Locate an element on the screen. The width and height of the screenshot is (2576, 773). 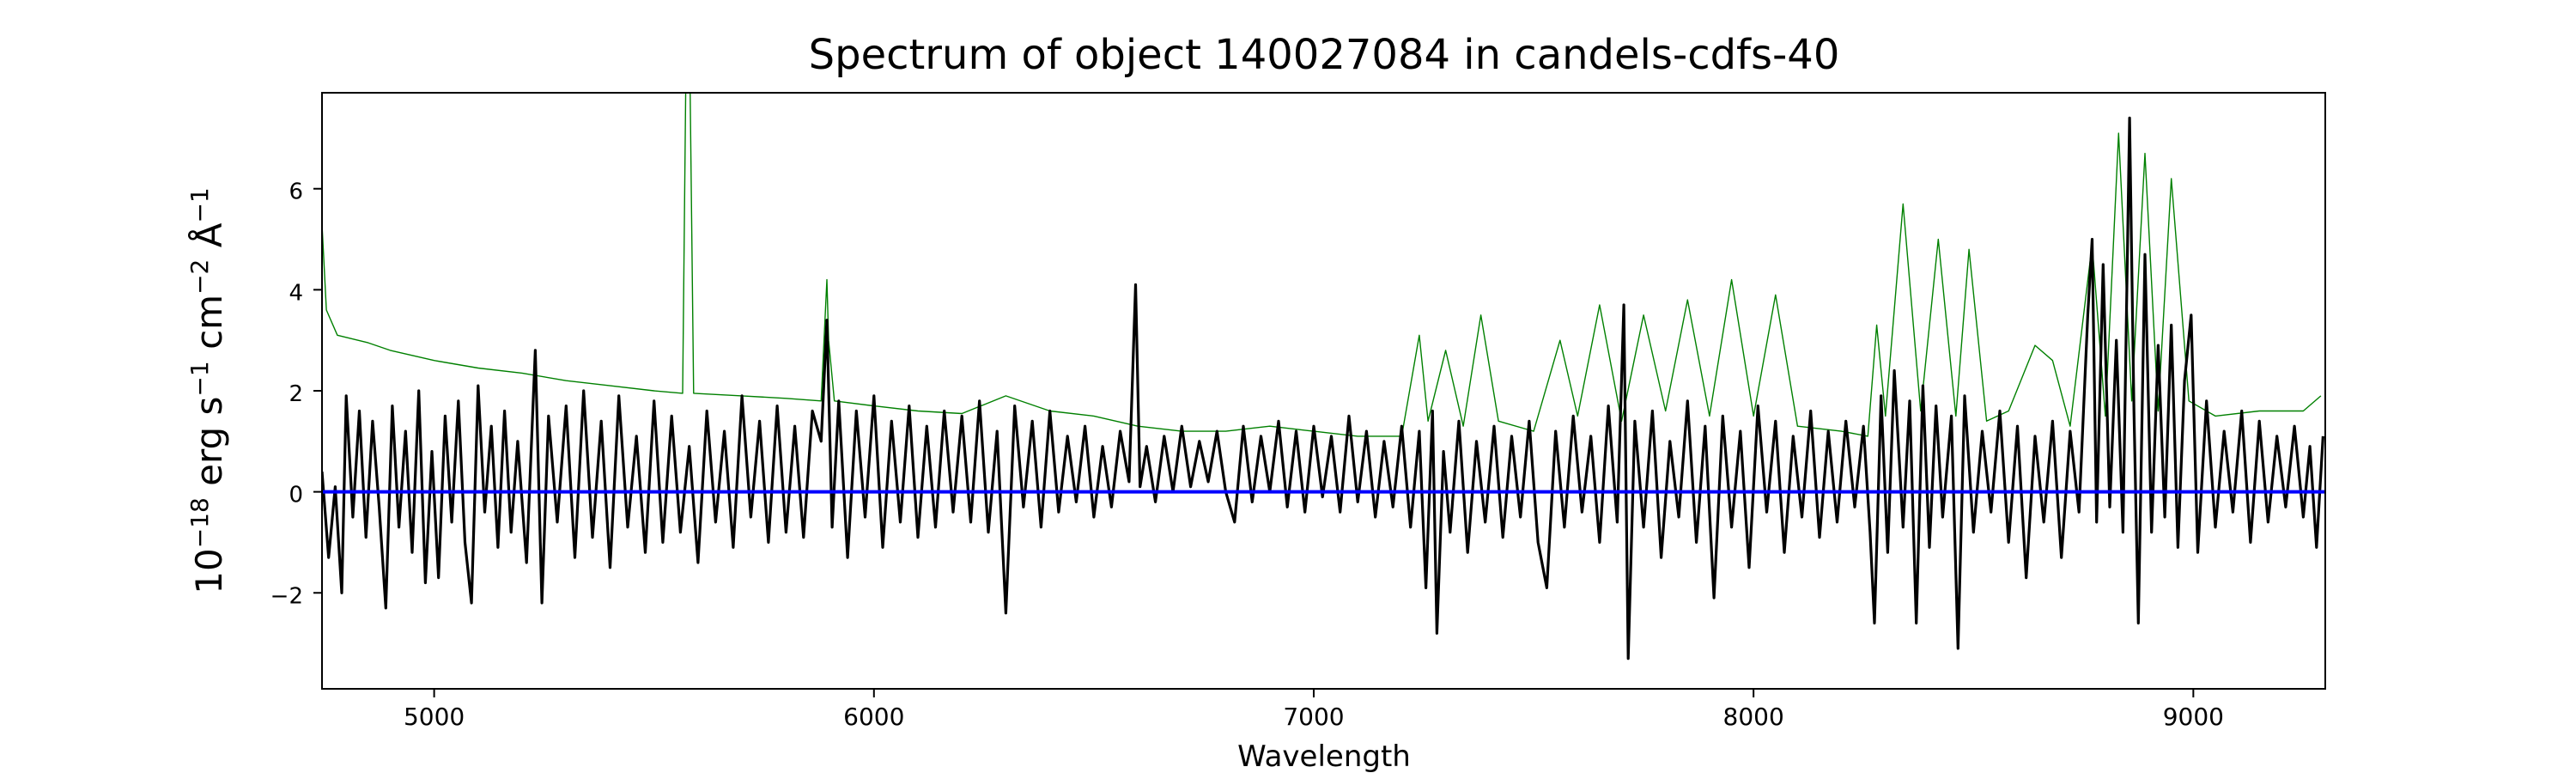
ylabel-exp-4: −1 is located at coordinates (199, 204).